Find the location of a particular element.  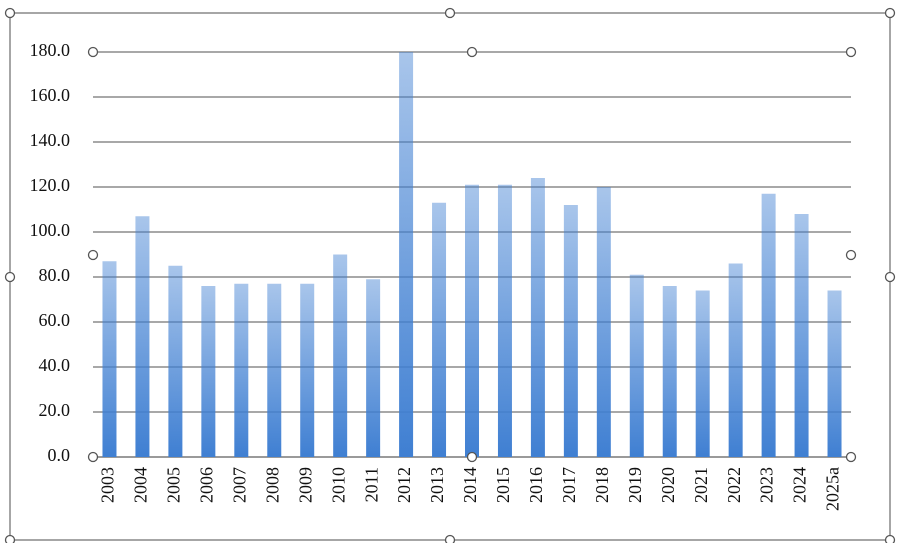

x-tick-label: 2020 is located at coordinates (668, 485).